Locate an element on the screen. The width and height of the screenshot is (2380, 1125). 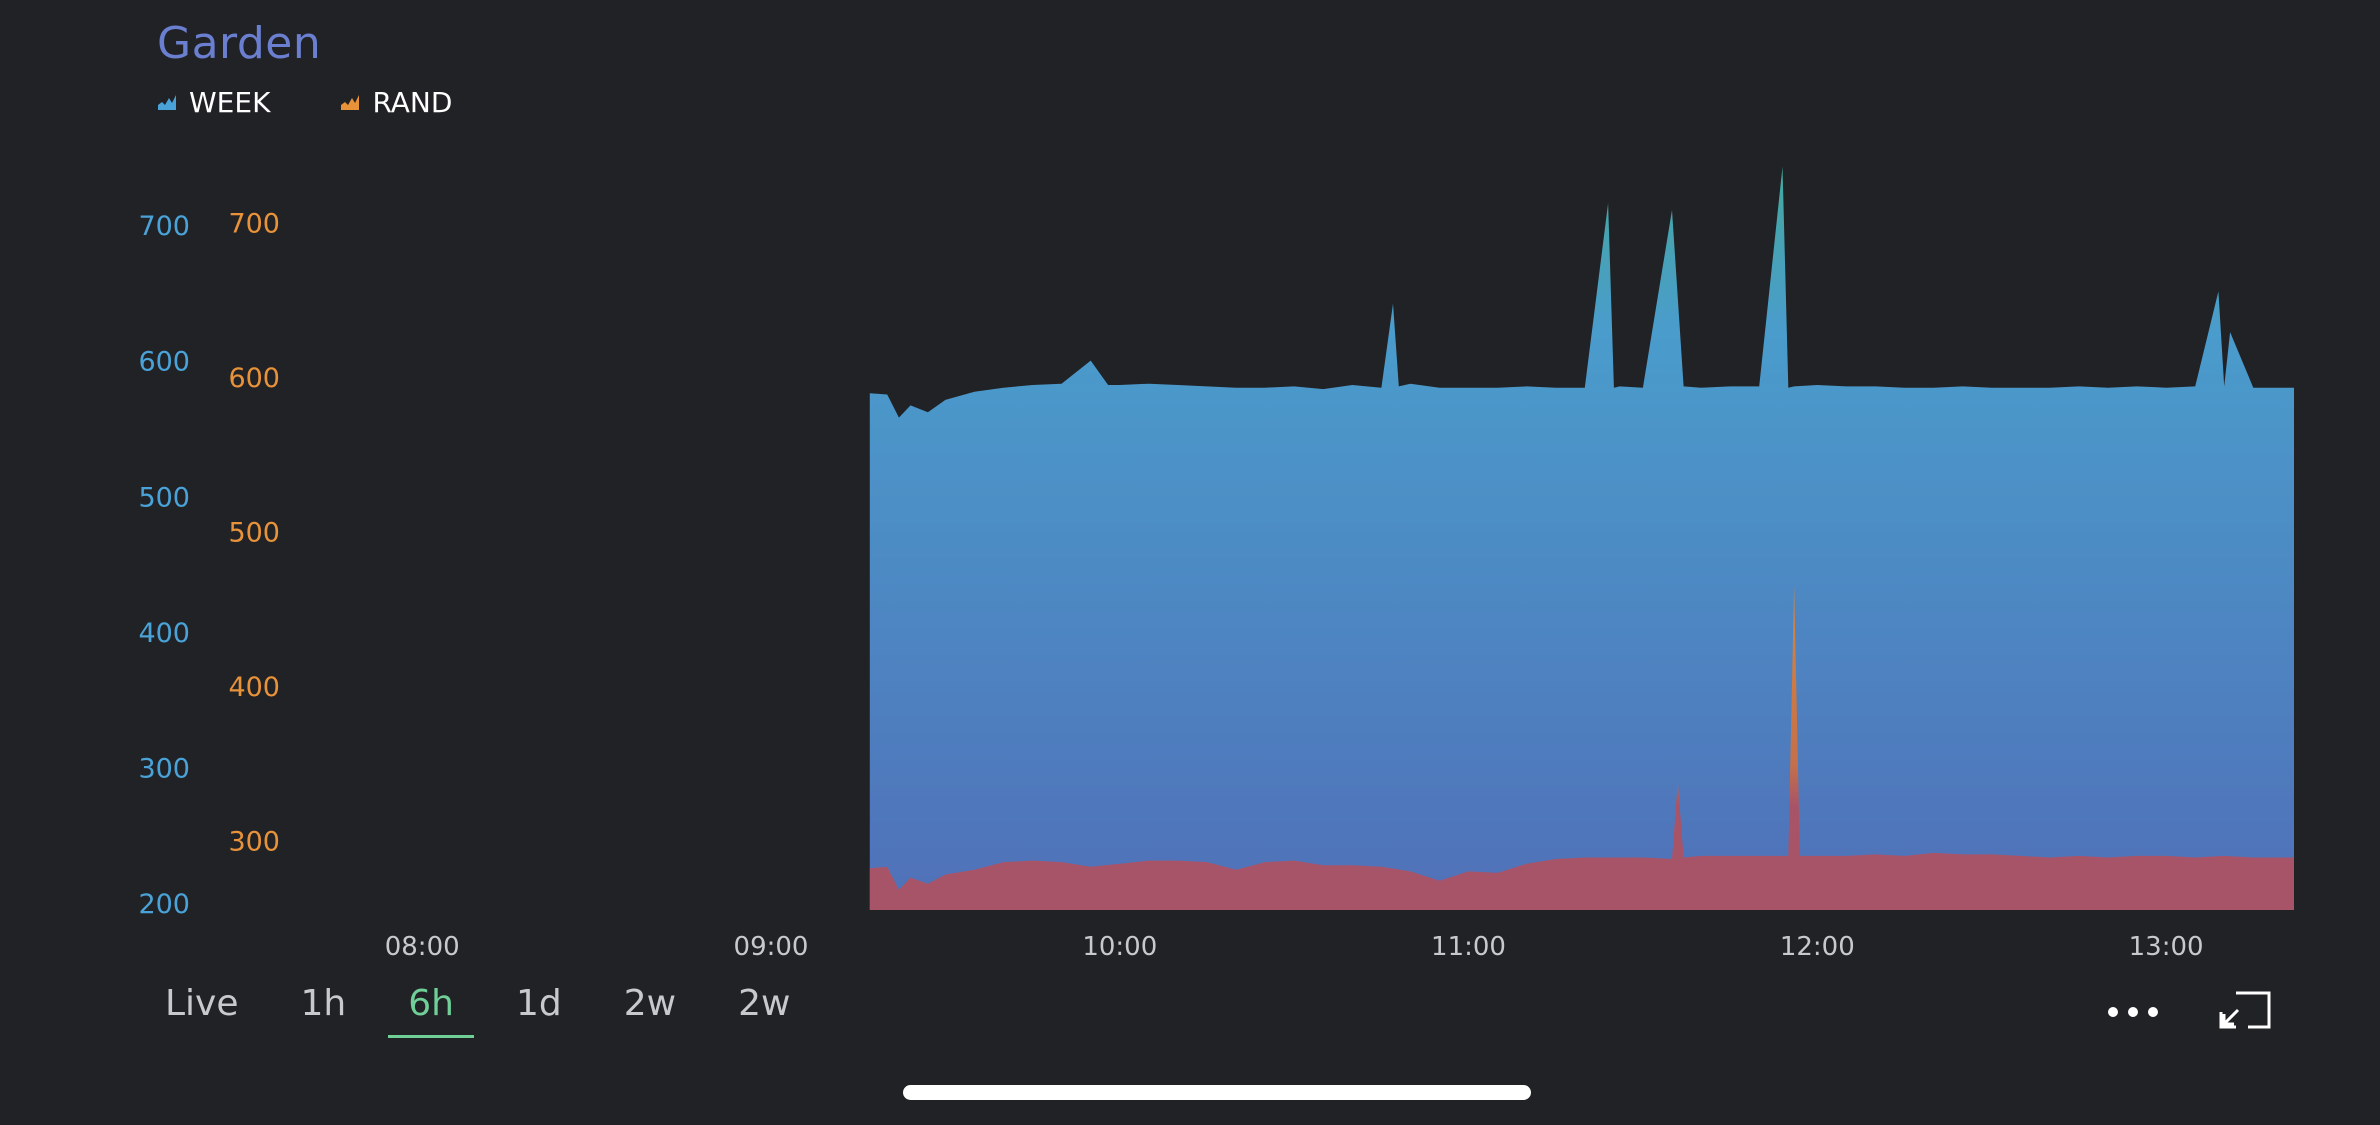
tab-2w: 2w is located at coordinates (650, 1003).